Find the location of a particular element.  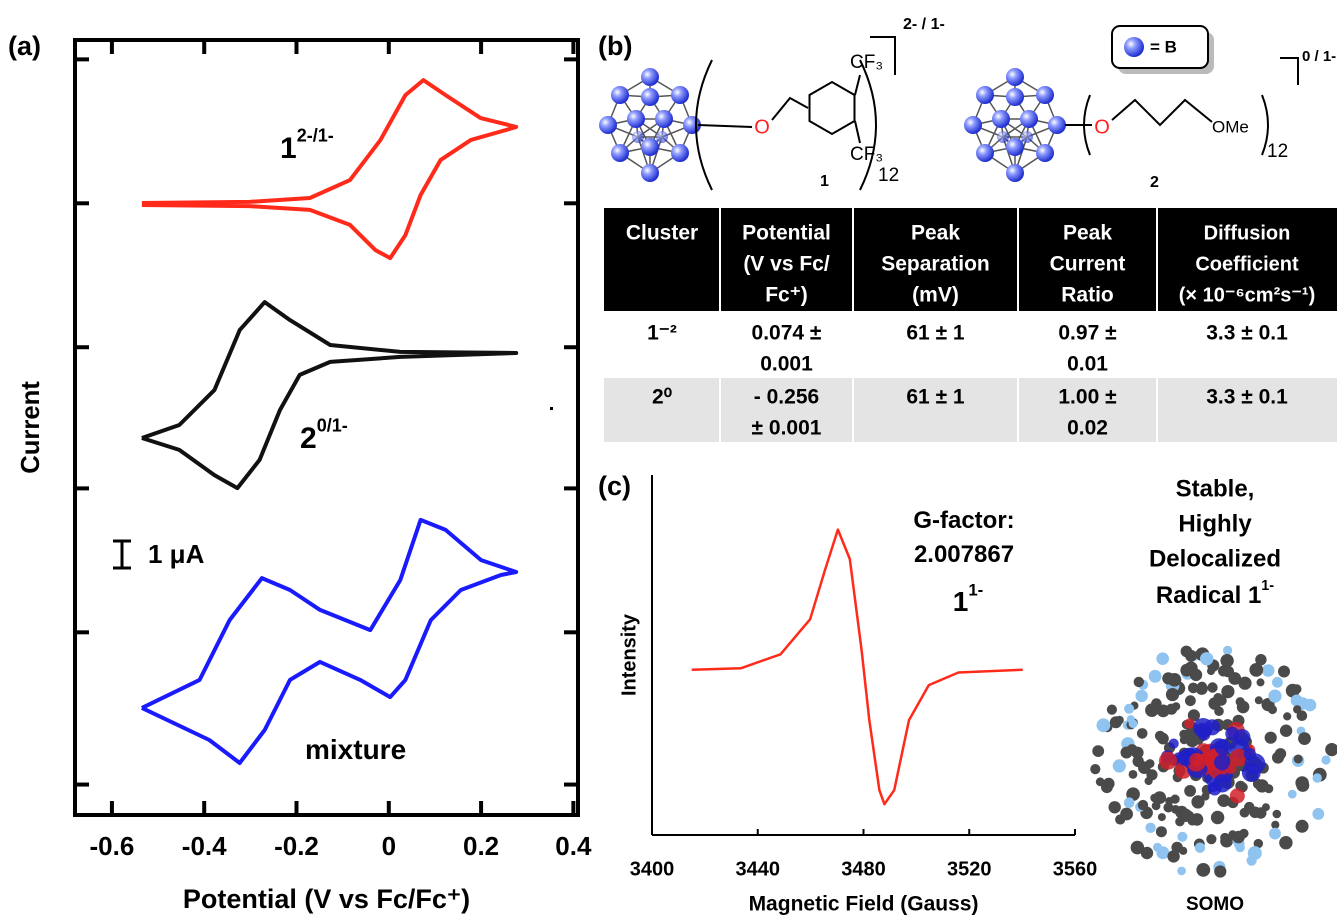

radical-text: Delocalized is located at coordinates (1215, 558).